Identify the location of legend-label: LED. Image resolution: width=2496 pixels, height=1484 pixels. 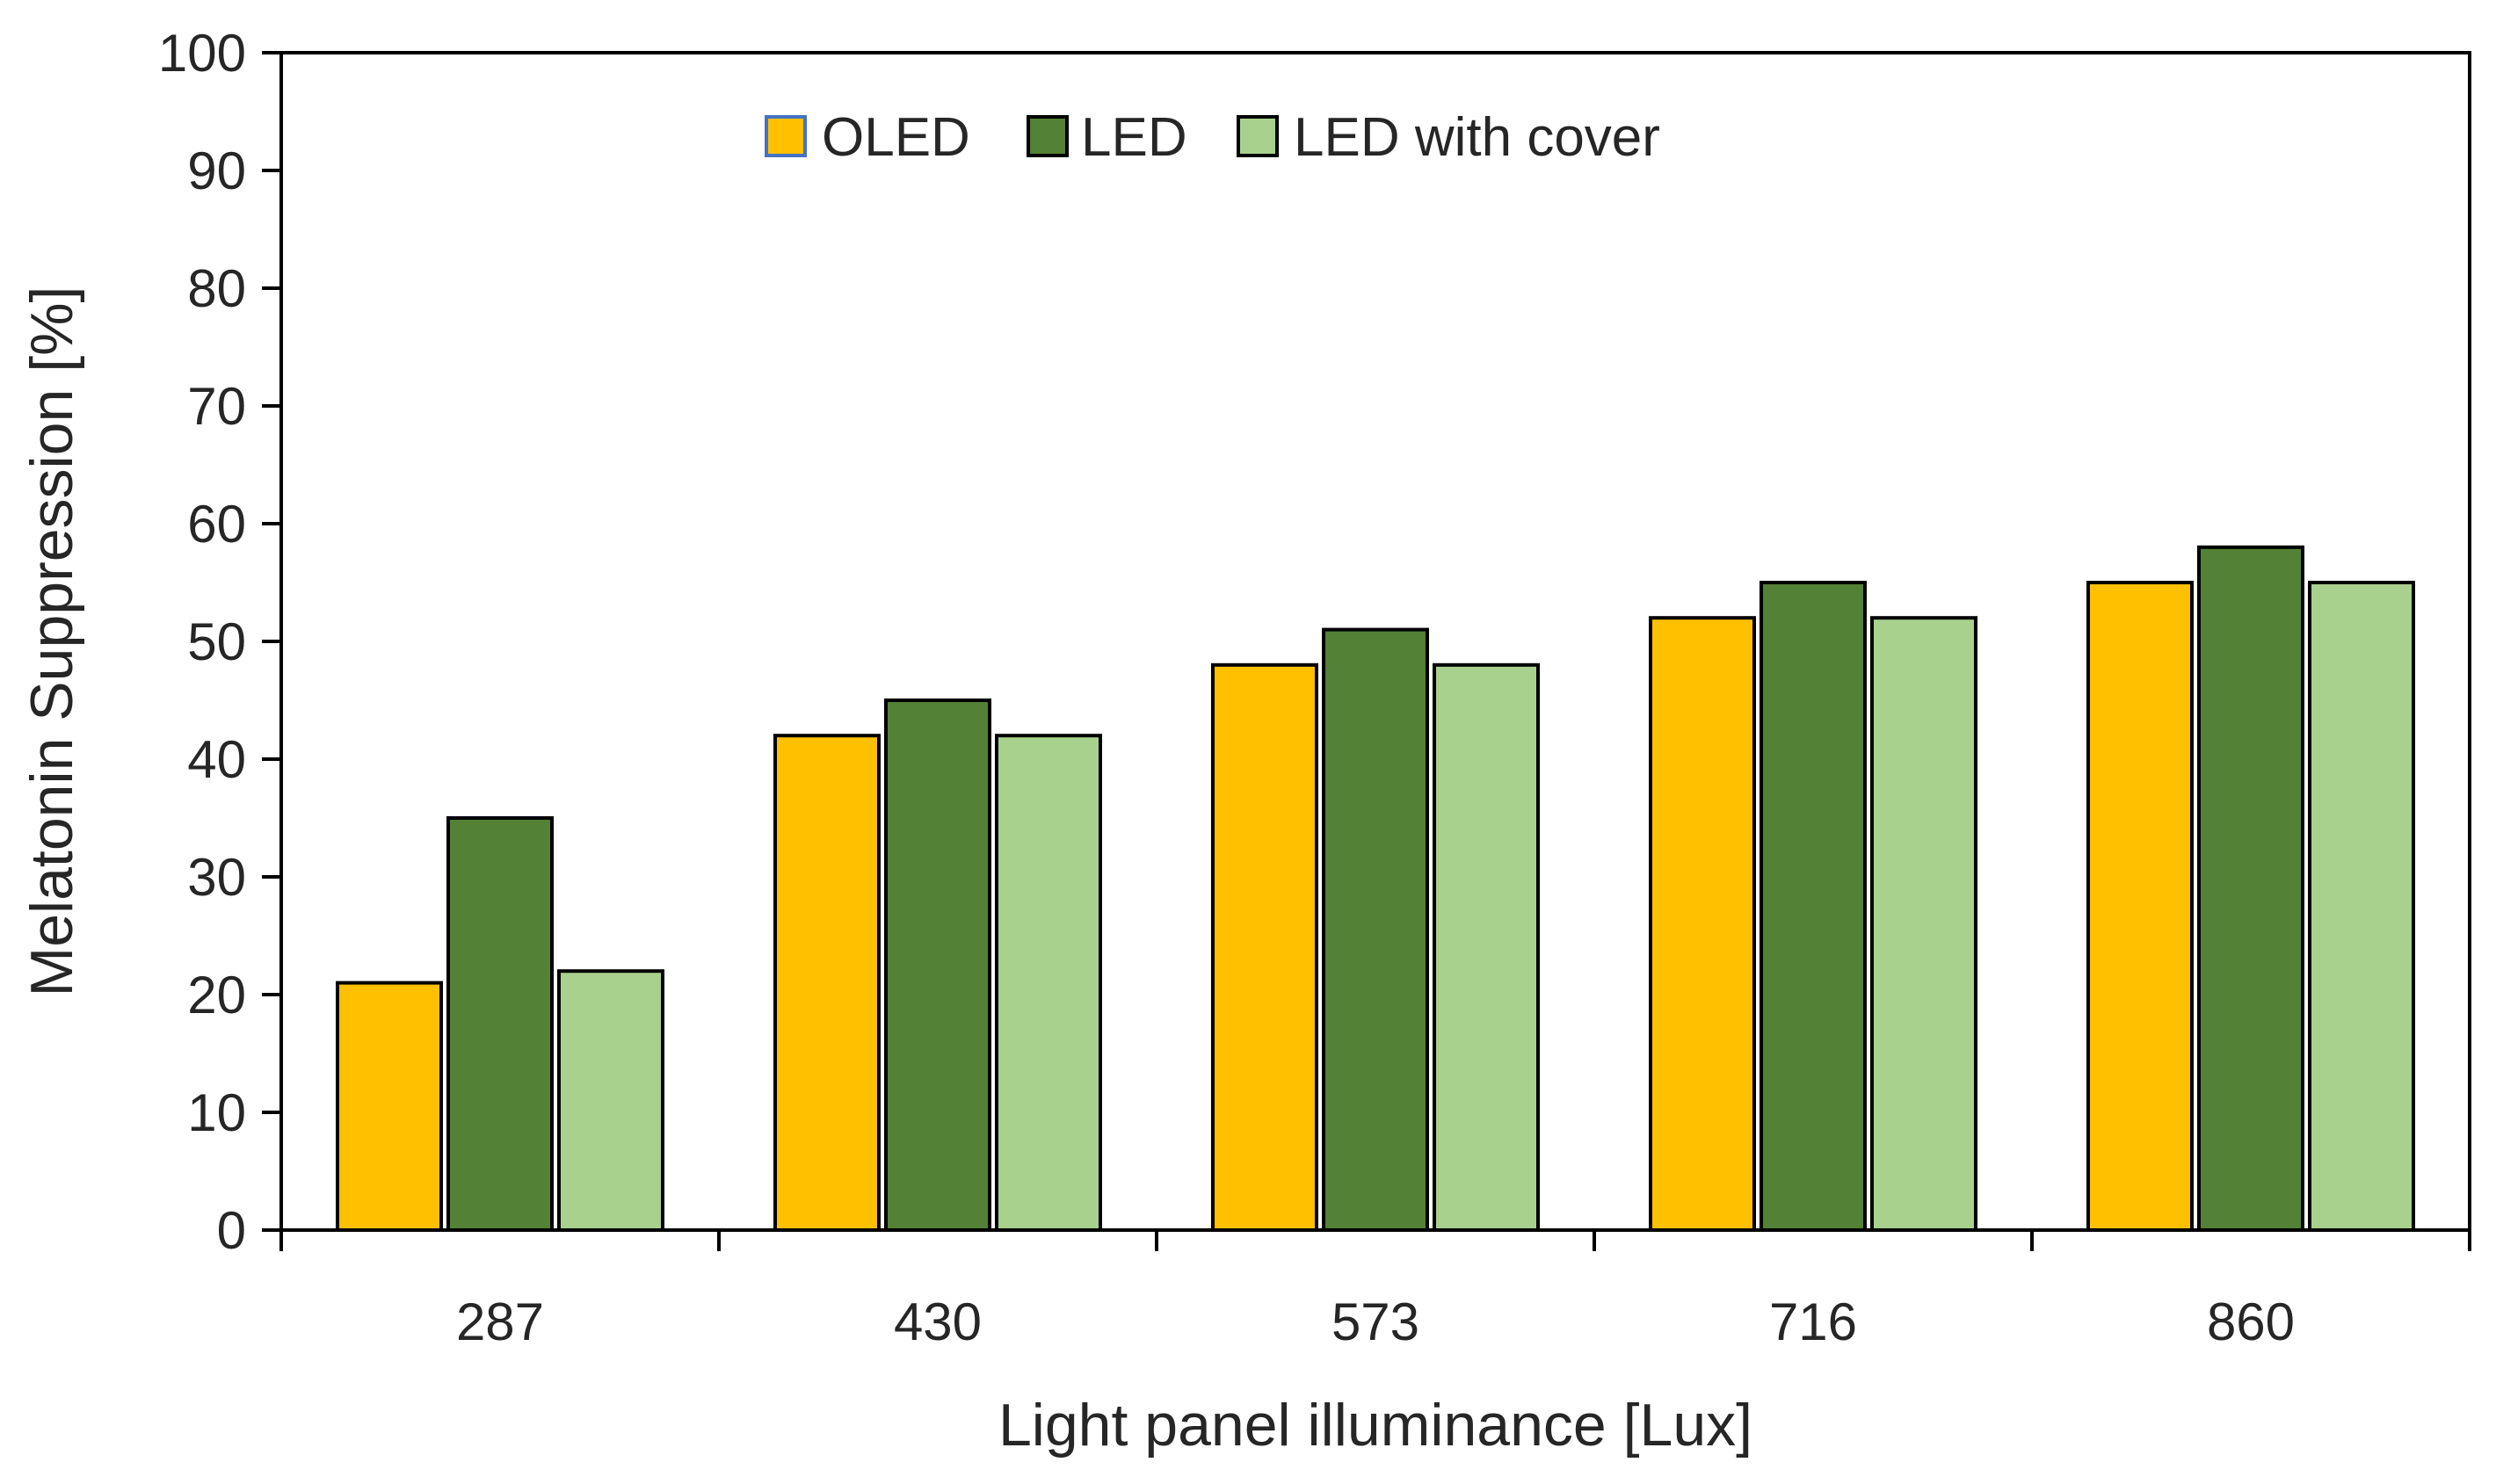
(1134, 138).